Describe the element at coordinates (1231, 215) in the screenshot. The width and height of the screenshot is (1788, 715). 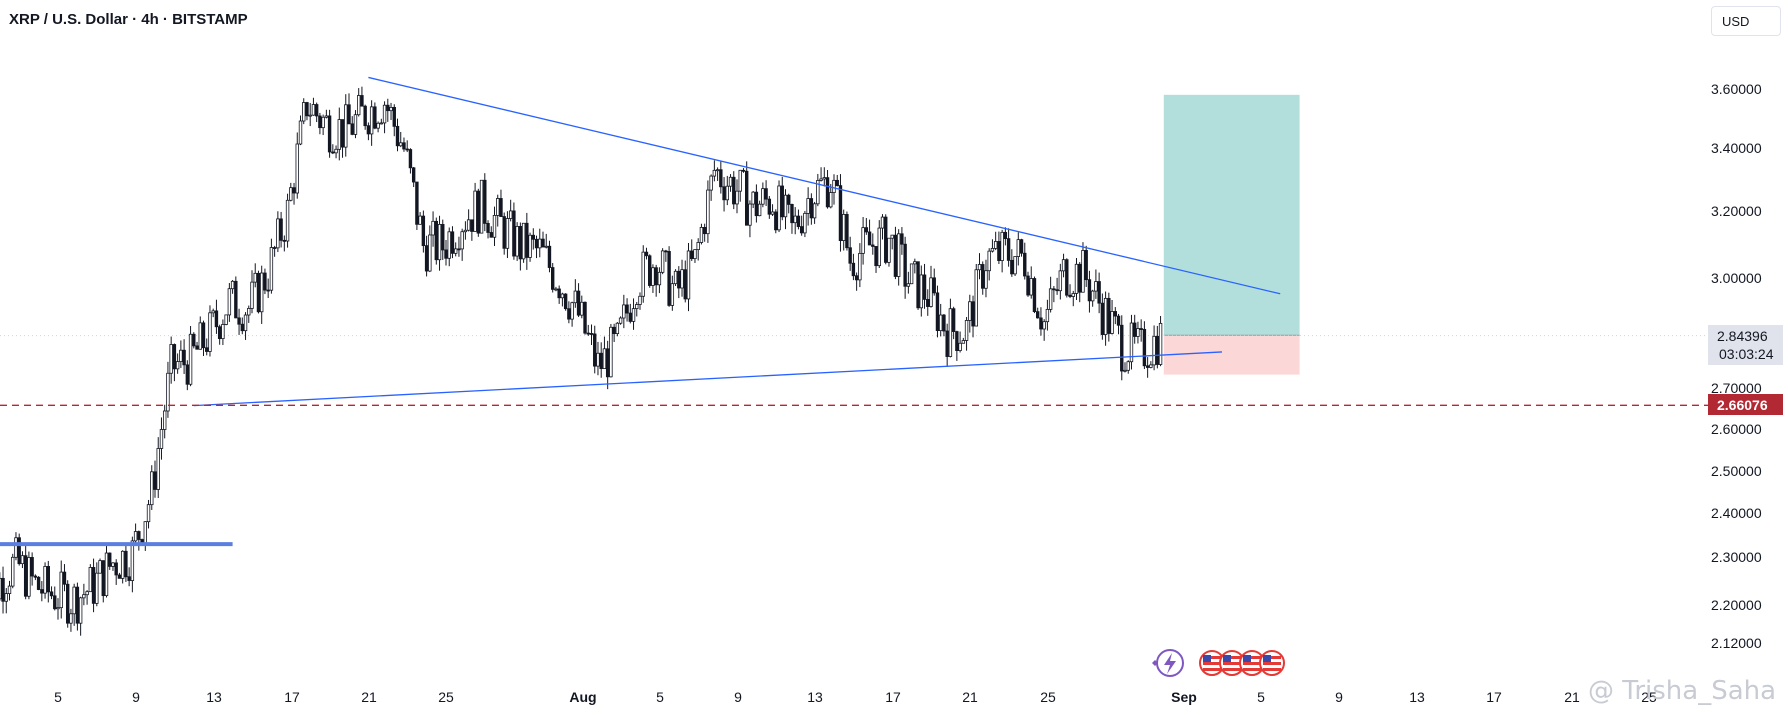
I see `target-zone` at that location.